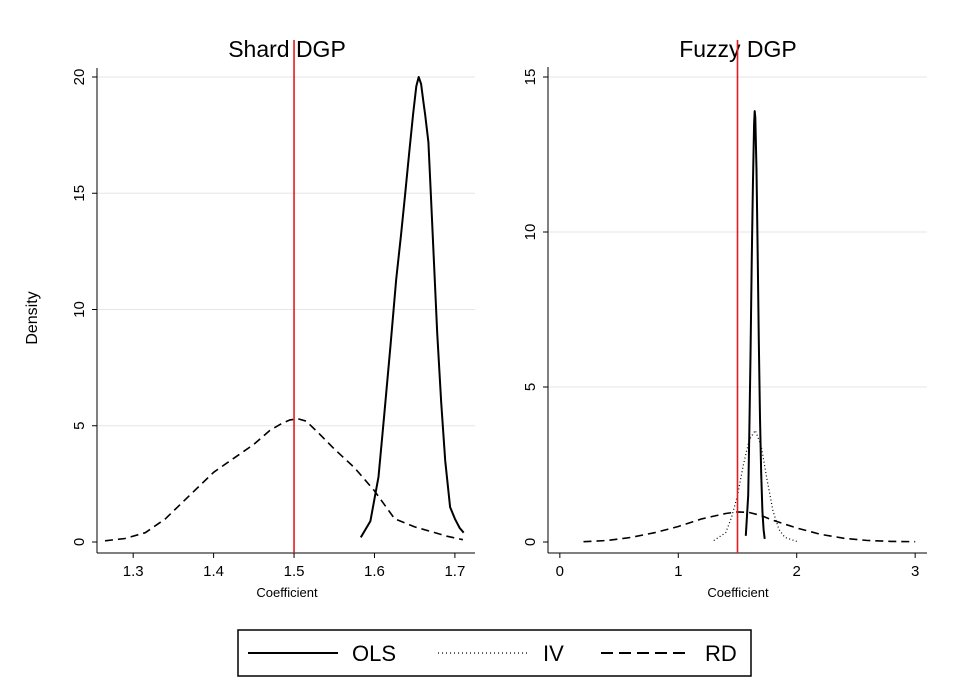  Describe the element at coordinates (915, 571) in the screenshot. I see `x-tick-label: 3` at that location.